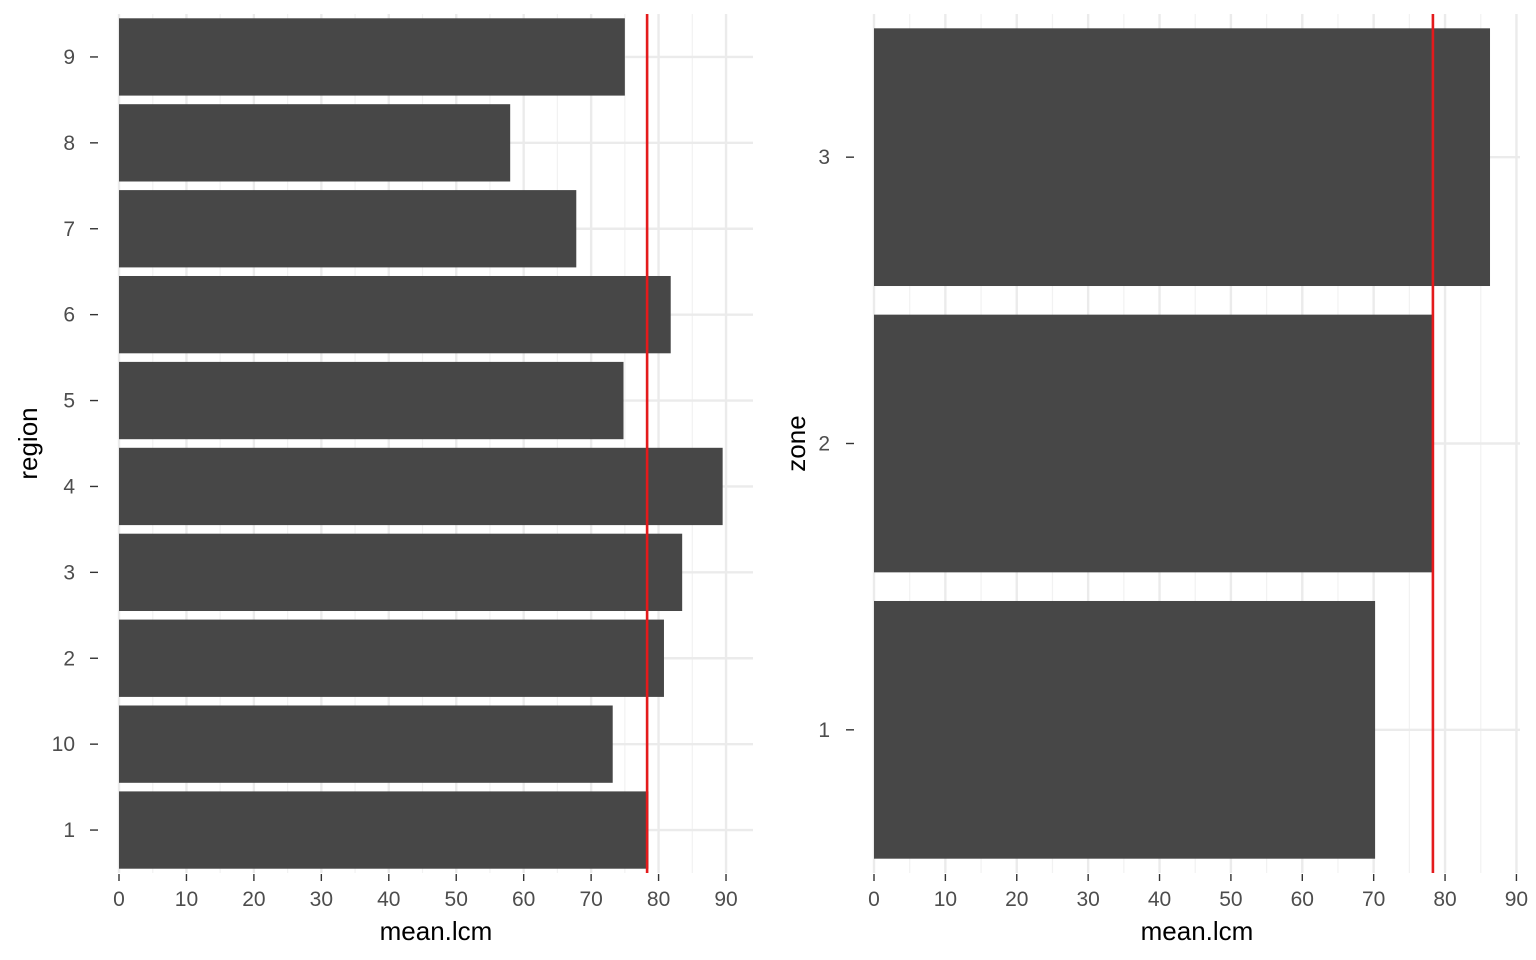 Image resolution: width=1536 pixels, height=960 pixels. I want to click on y-tick-label: 10, so click(63, 744).